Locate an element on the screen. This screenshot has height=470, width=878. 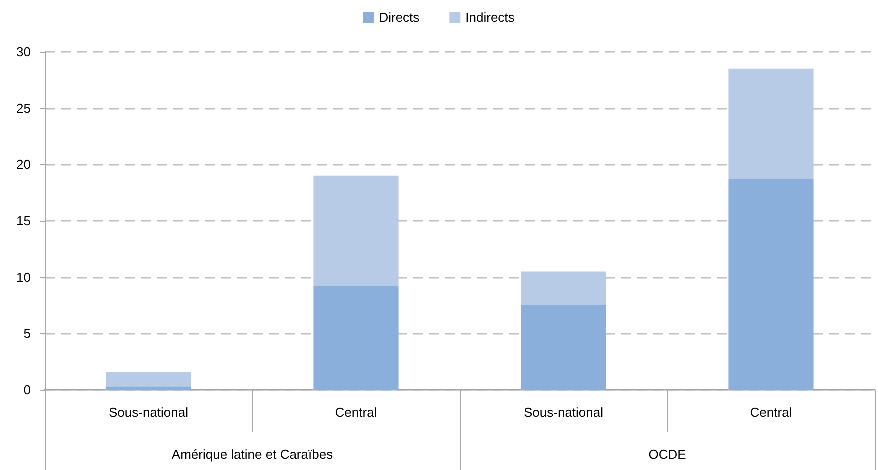
y-tick-label: 10 is located at coordinates (23, 277).